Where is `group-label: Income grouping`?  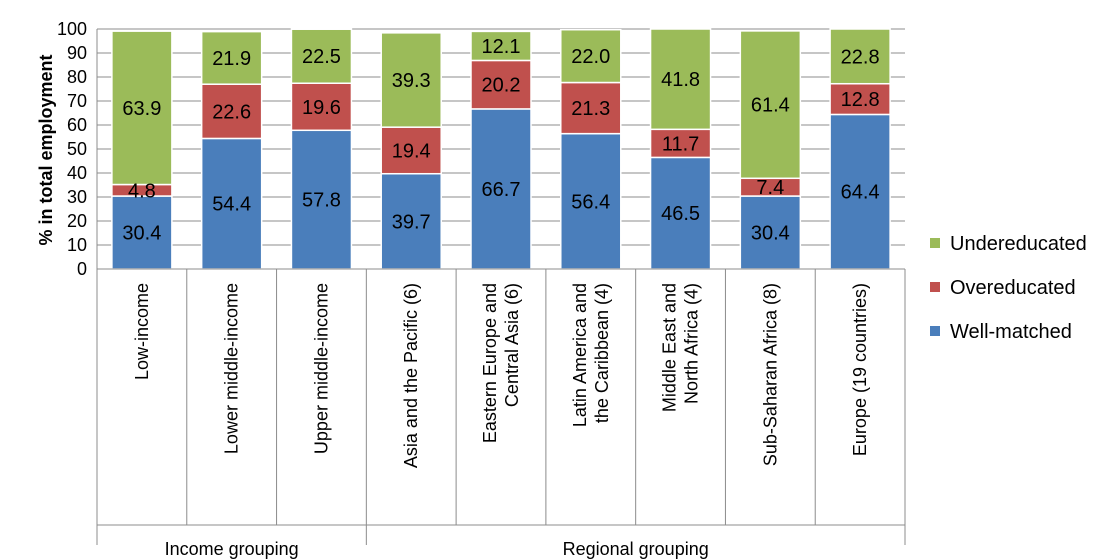 group-label: Income grouping is located at coordinates (232, 549).